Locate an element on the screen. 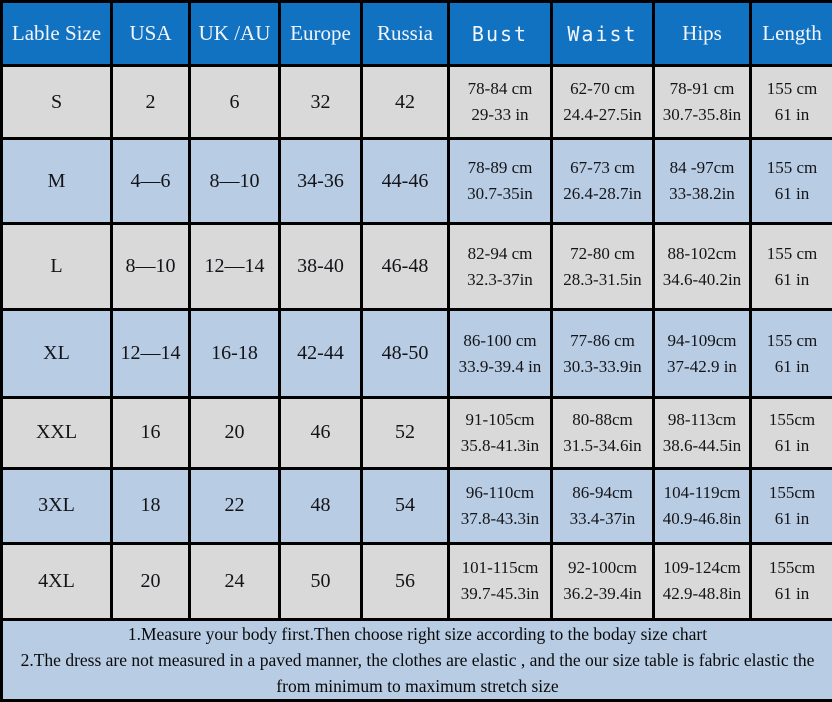  cell-europe: 48 is located at coordinates (320, 506).